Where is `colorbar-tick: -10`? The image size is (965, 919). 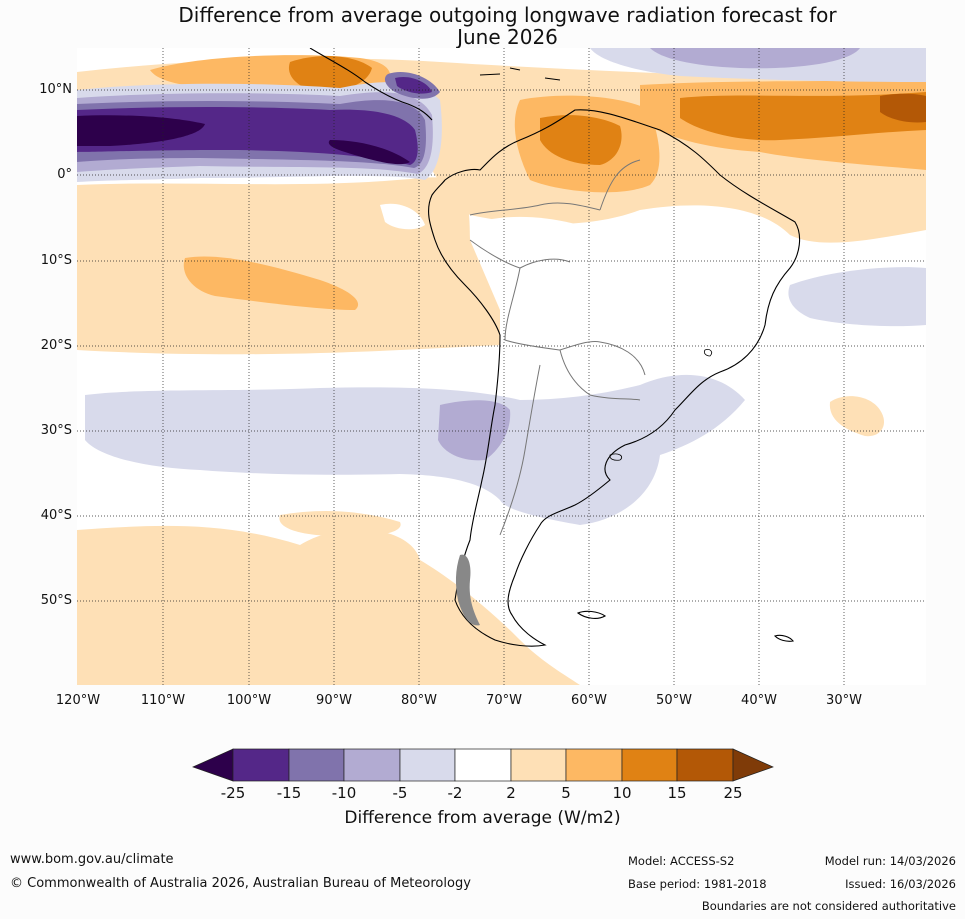 colorbar-tick: -10 is located at coordinates (344, 793).